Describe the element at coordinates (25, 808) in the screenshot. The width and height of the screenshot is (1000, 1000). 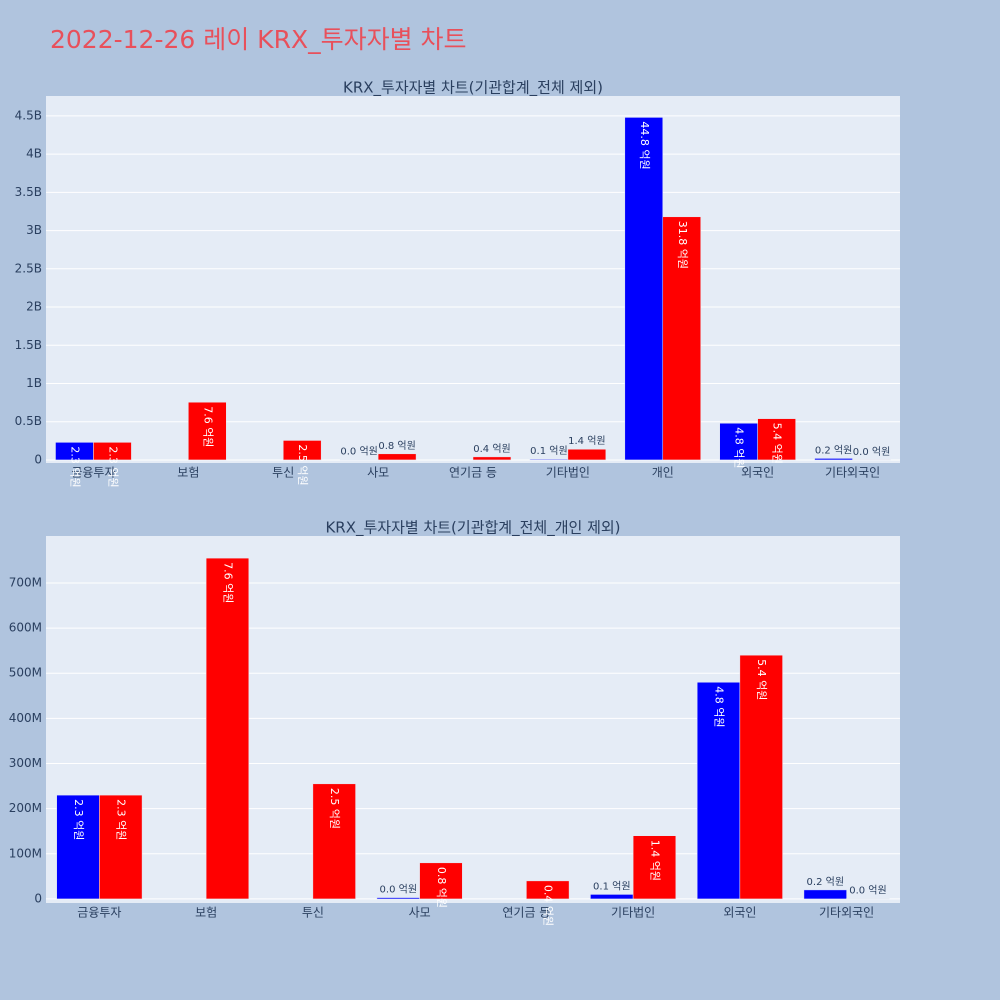
I see `y-tick-label: 200M` at that location.